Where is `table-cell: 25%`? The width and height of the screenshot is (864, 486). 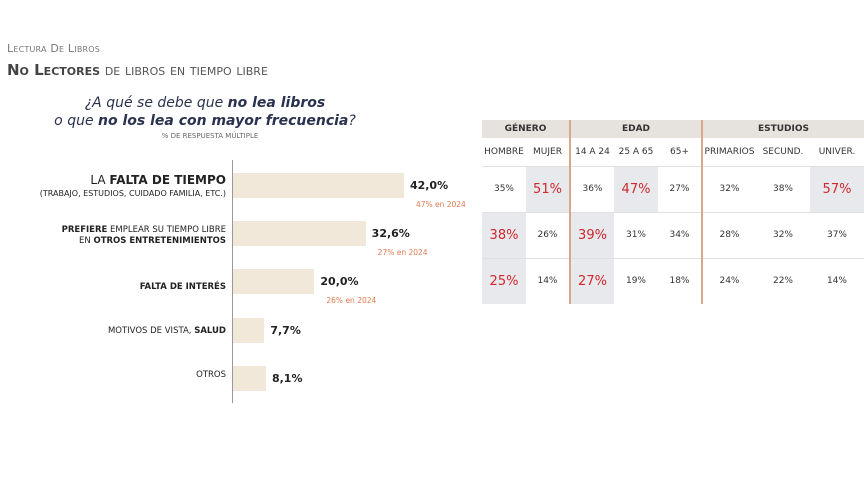
table-cell: 25% is located at coordinates (504, 280).